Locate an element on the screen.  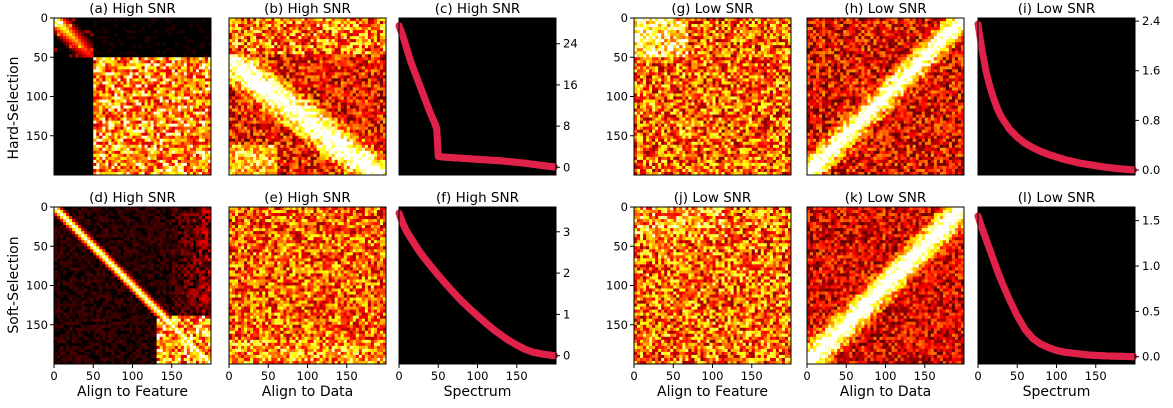
ytick-label: 24 is located at coordinates (570, 44).